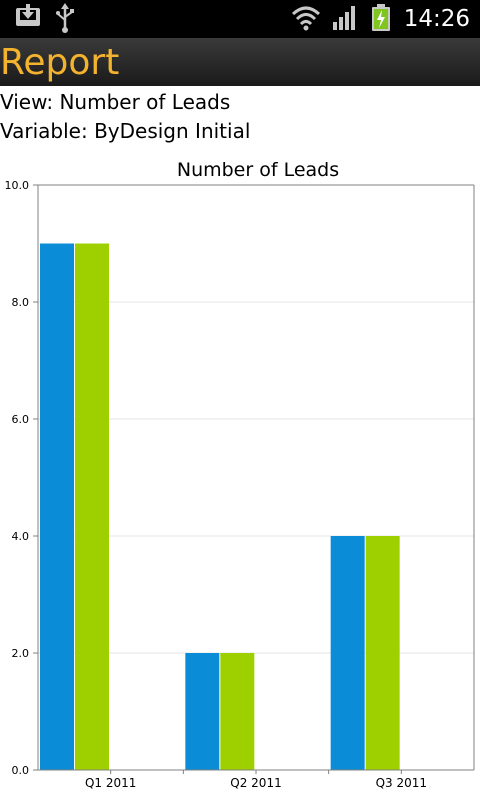  I want to click on x-tick-label: Q3 2011, so click(401, 783).